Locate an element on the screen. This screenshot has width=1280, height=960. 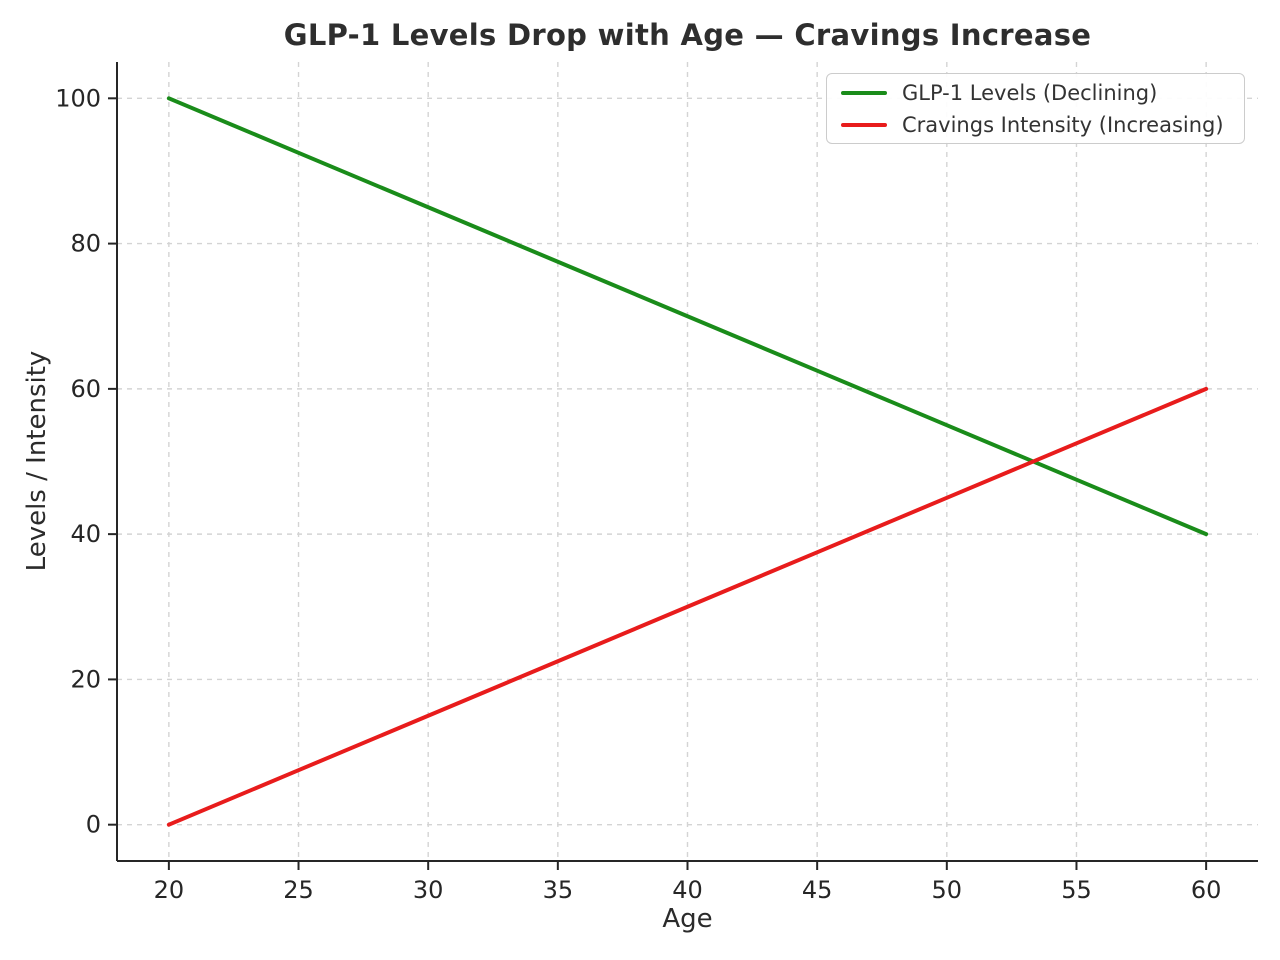
legend-line-swatch-green is located at coordinates (864, 92).